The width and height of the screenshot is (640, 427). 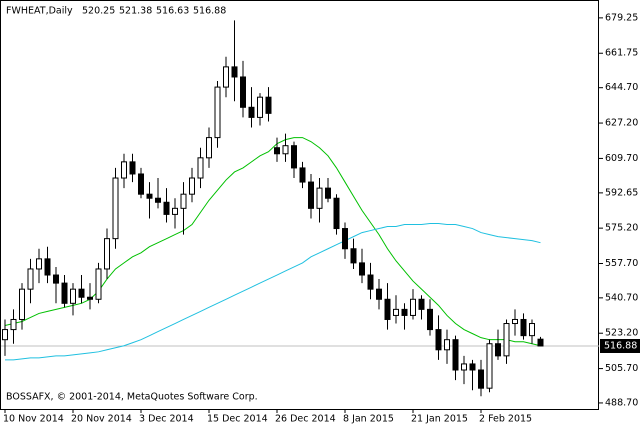 What do you see at coordinates (621, 228) in the screenshot?
I see `y-tick-label: 575.20` at bounding box center [621, 228].